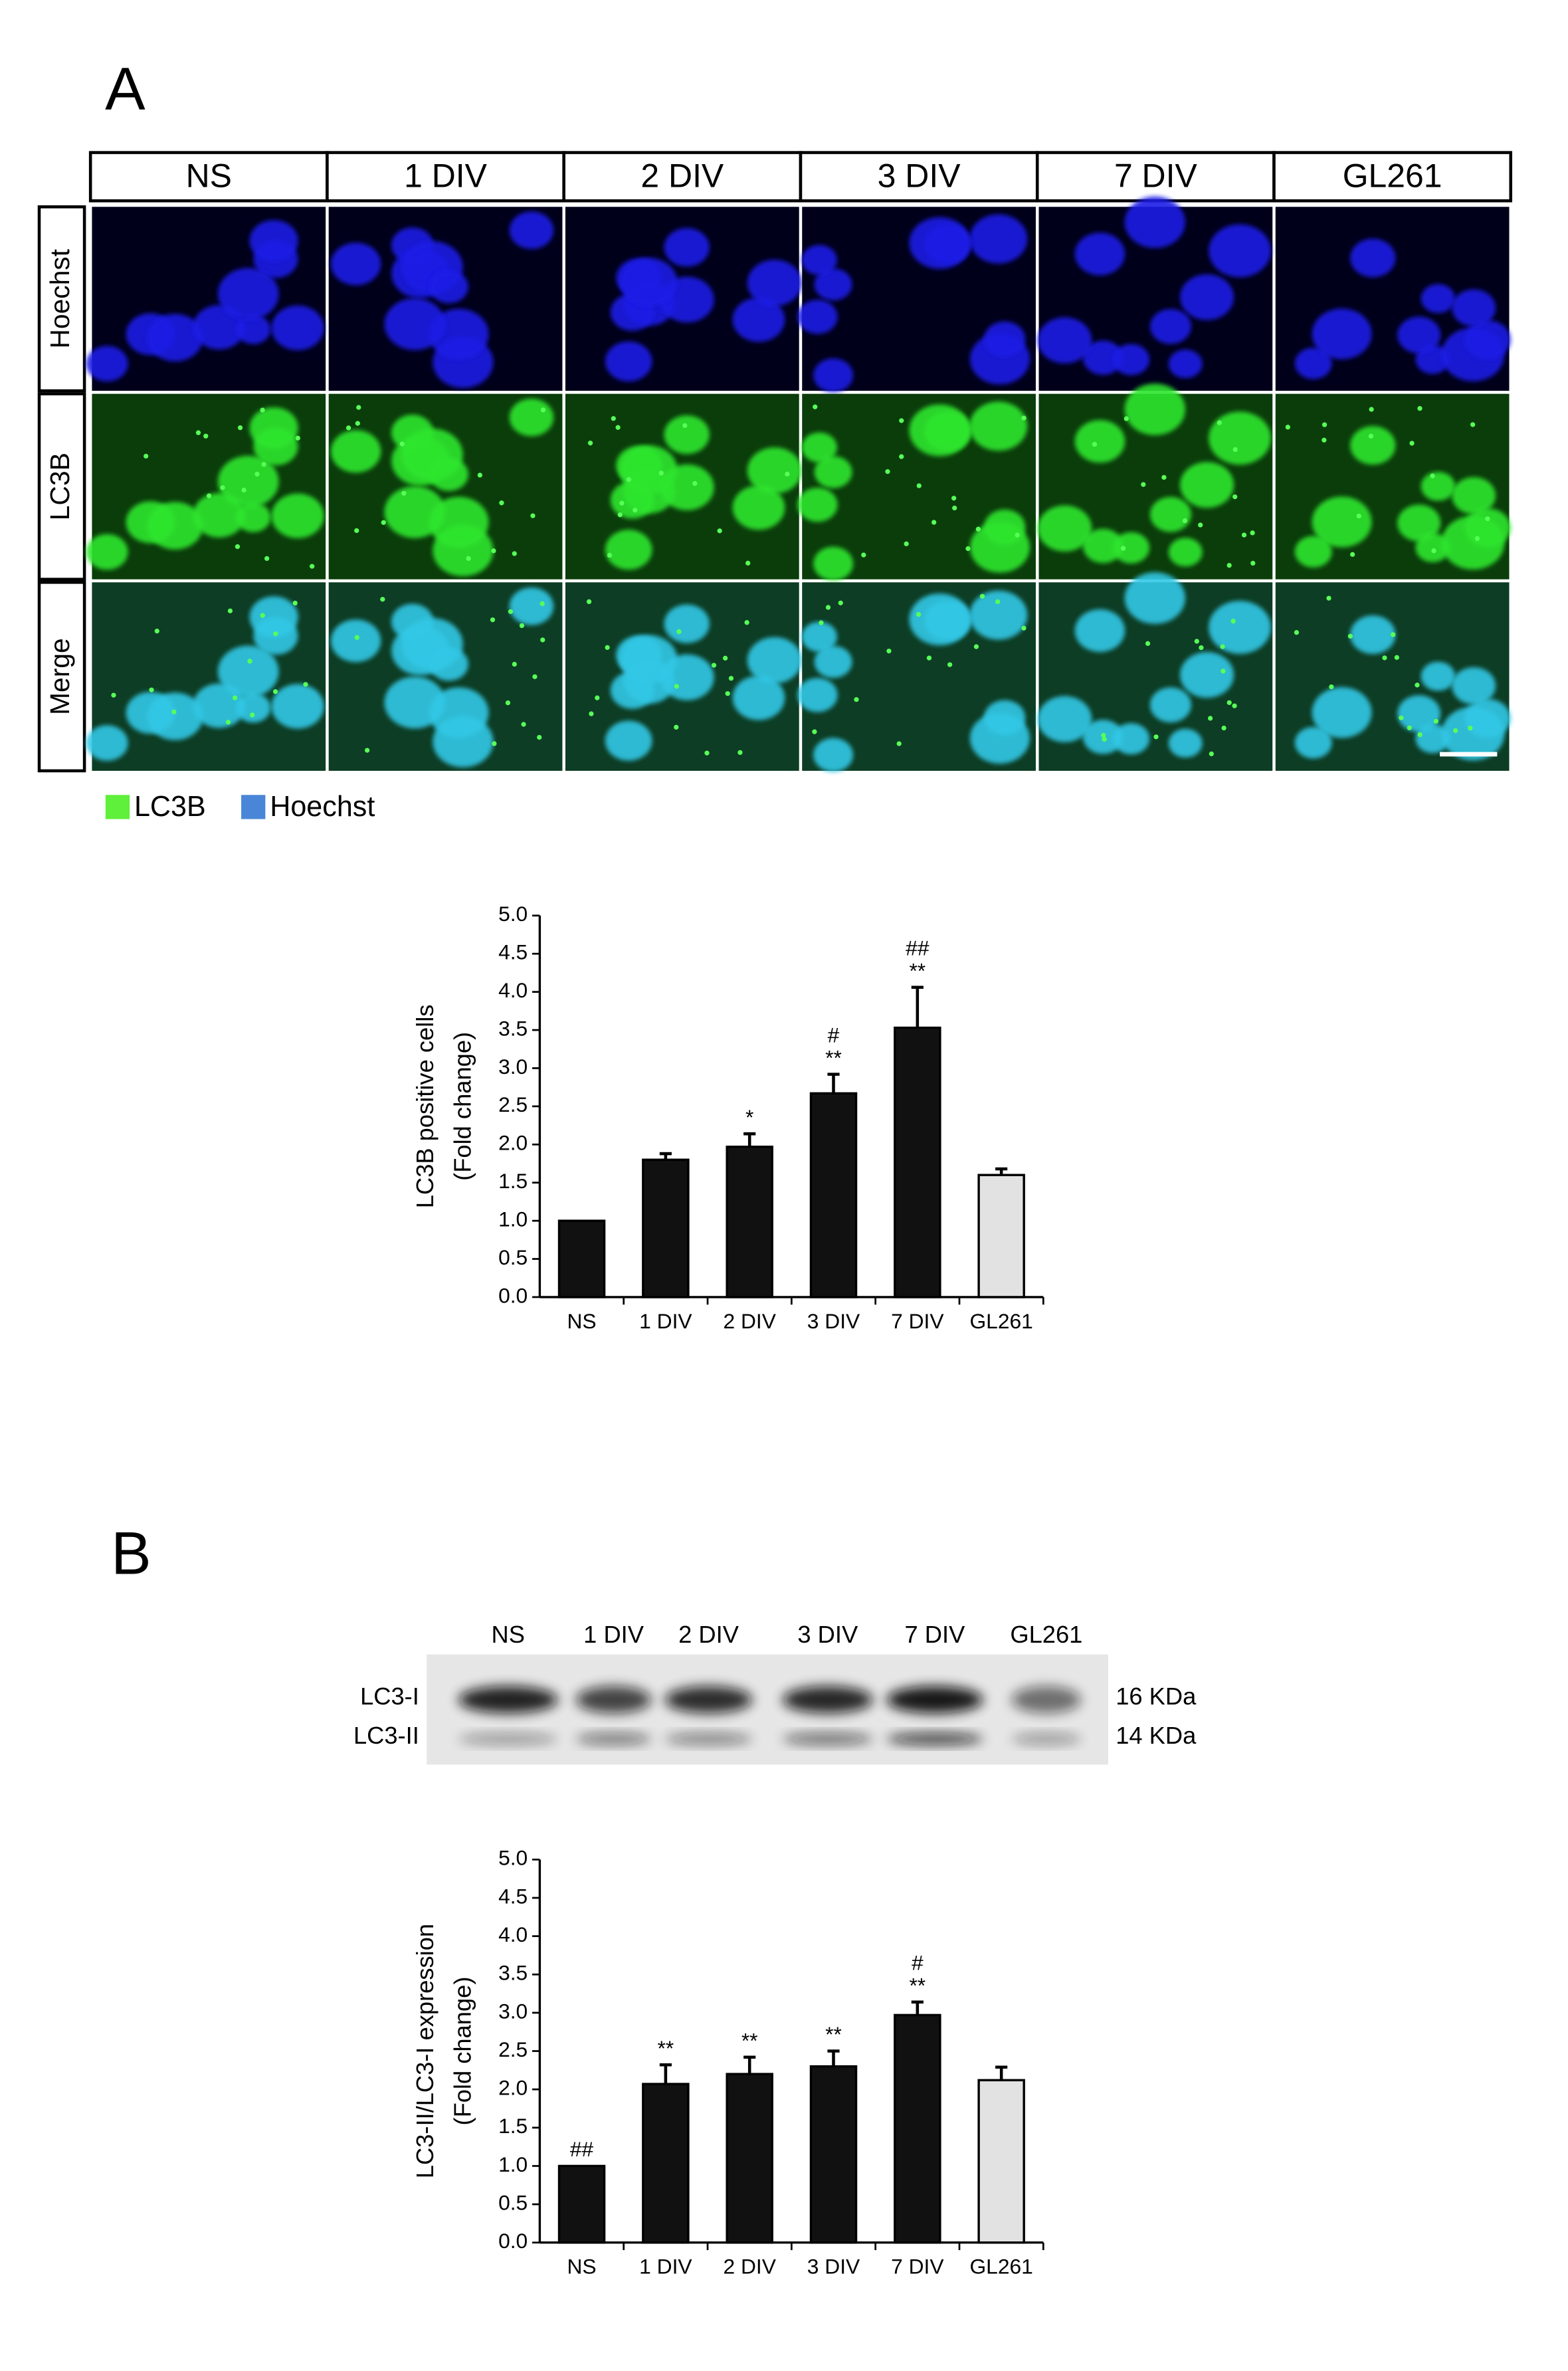 This screenshot has height=2371, width=1568. I want to click on y-tick-label: 4.5, so click(513, 952).